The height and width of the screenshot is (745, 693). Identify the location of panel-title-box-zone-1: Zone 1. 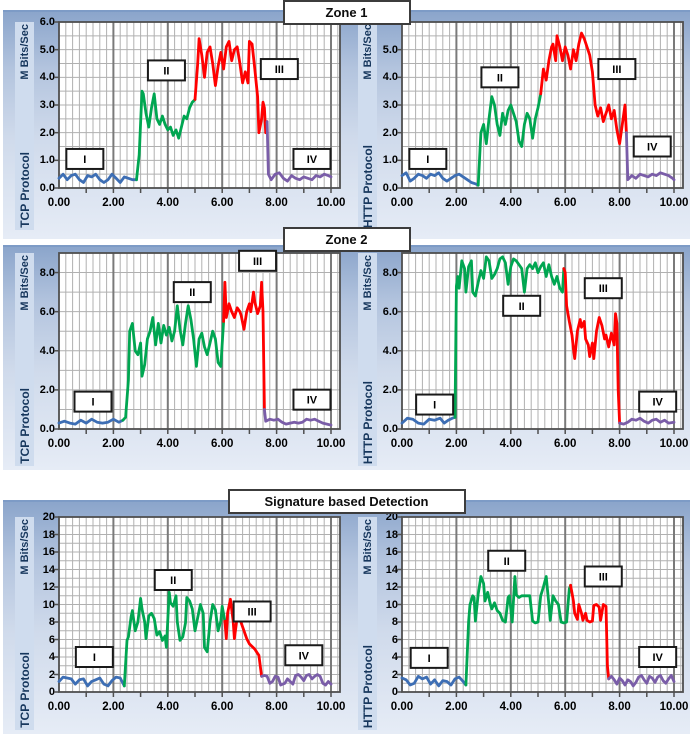
(346, 12).